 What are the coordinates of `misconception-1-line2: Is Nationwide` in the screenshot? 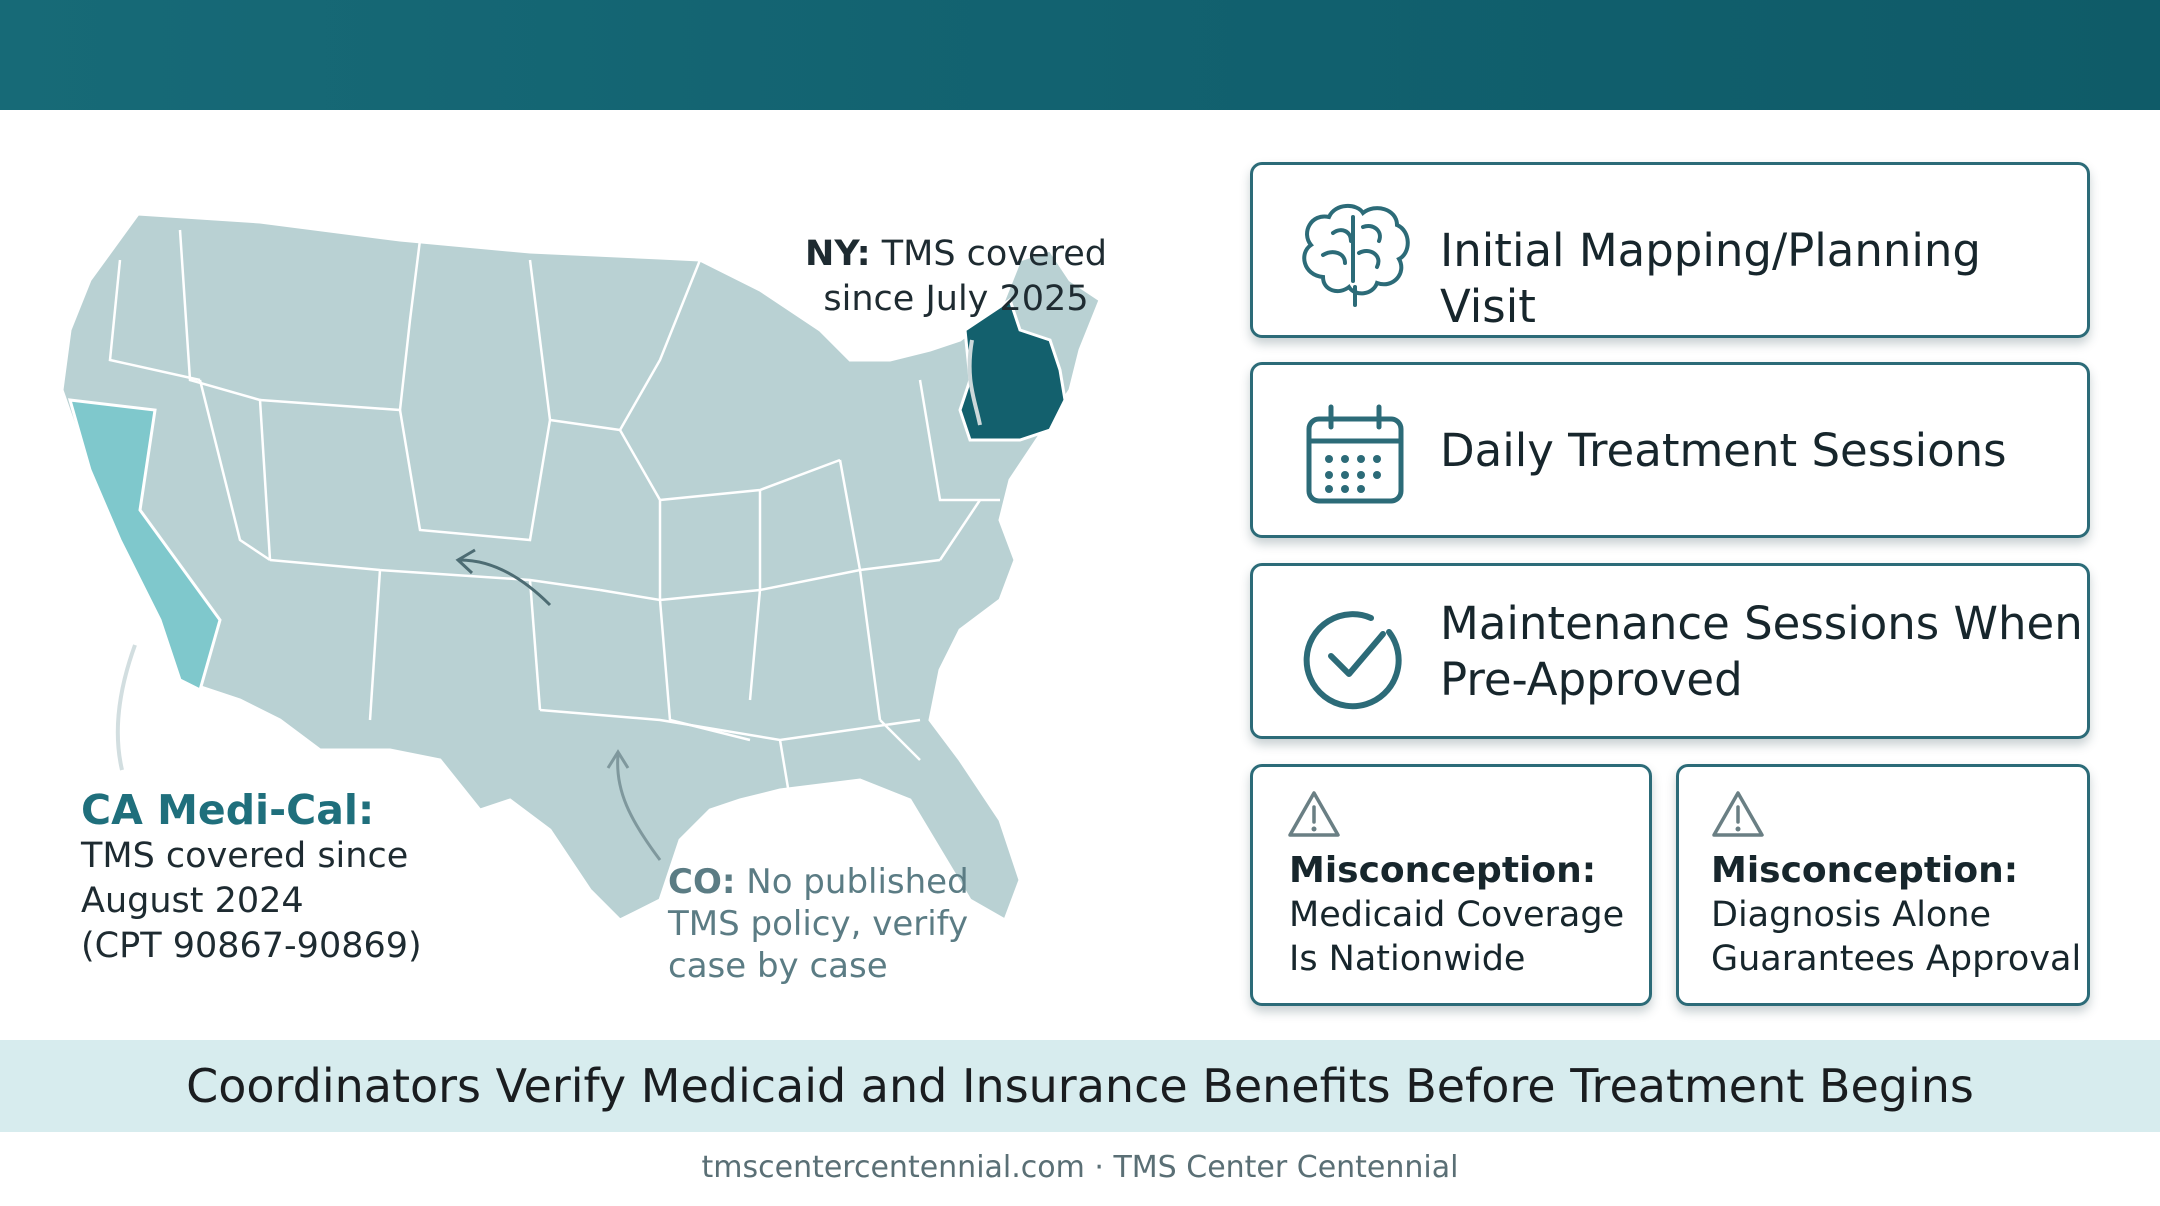 It's located at (1407, 959).